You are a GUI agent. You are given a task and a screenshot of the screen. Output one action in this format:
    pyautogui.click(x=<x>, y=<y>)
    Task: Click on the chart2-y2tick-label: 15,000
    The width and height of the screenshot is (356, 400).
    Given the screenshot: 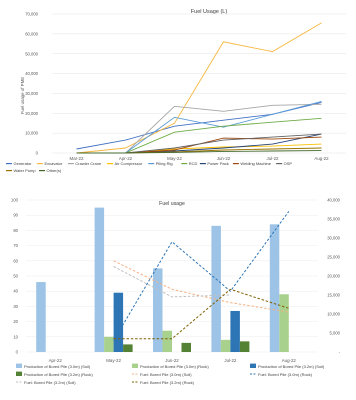 What is the action you would take?
    pyautogui.click(x=333, y=295)
    